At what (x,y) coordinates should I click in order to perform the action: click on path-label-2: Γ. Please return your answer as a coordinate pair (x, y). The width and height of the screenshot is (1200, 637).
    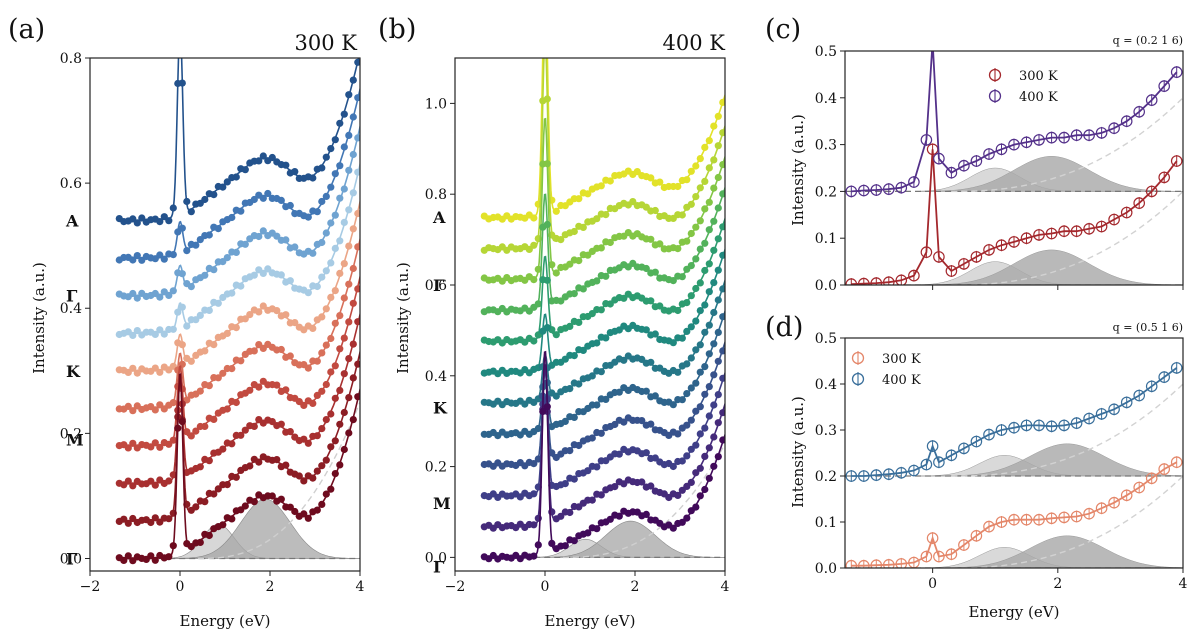
    Looking at the image, I should click on (439, 285).